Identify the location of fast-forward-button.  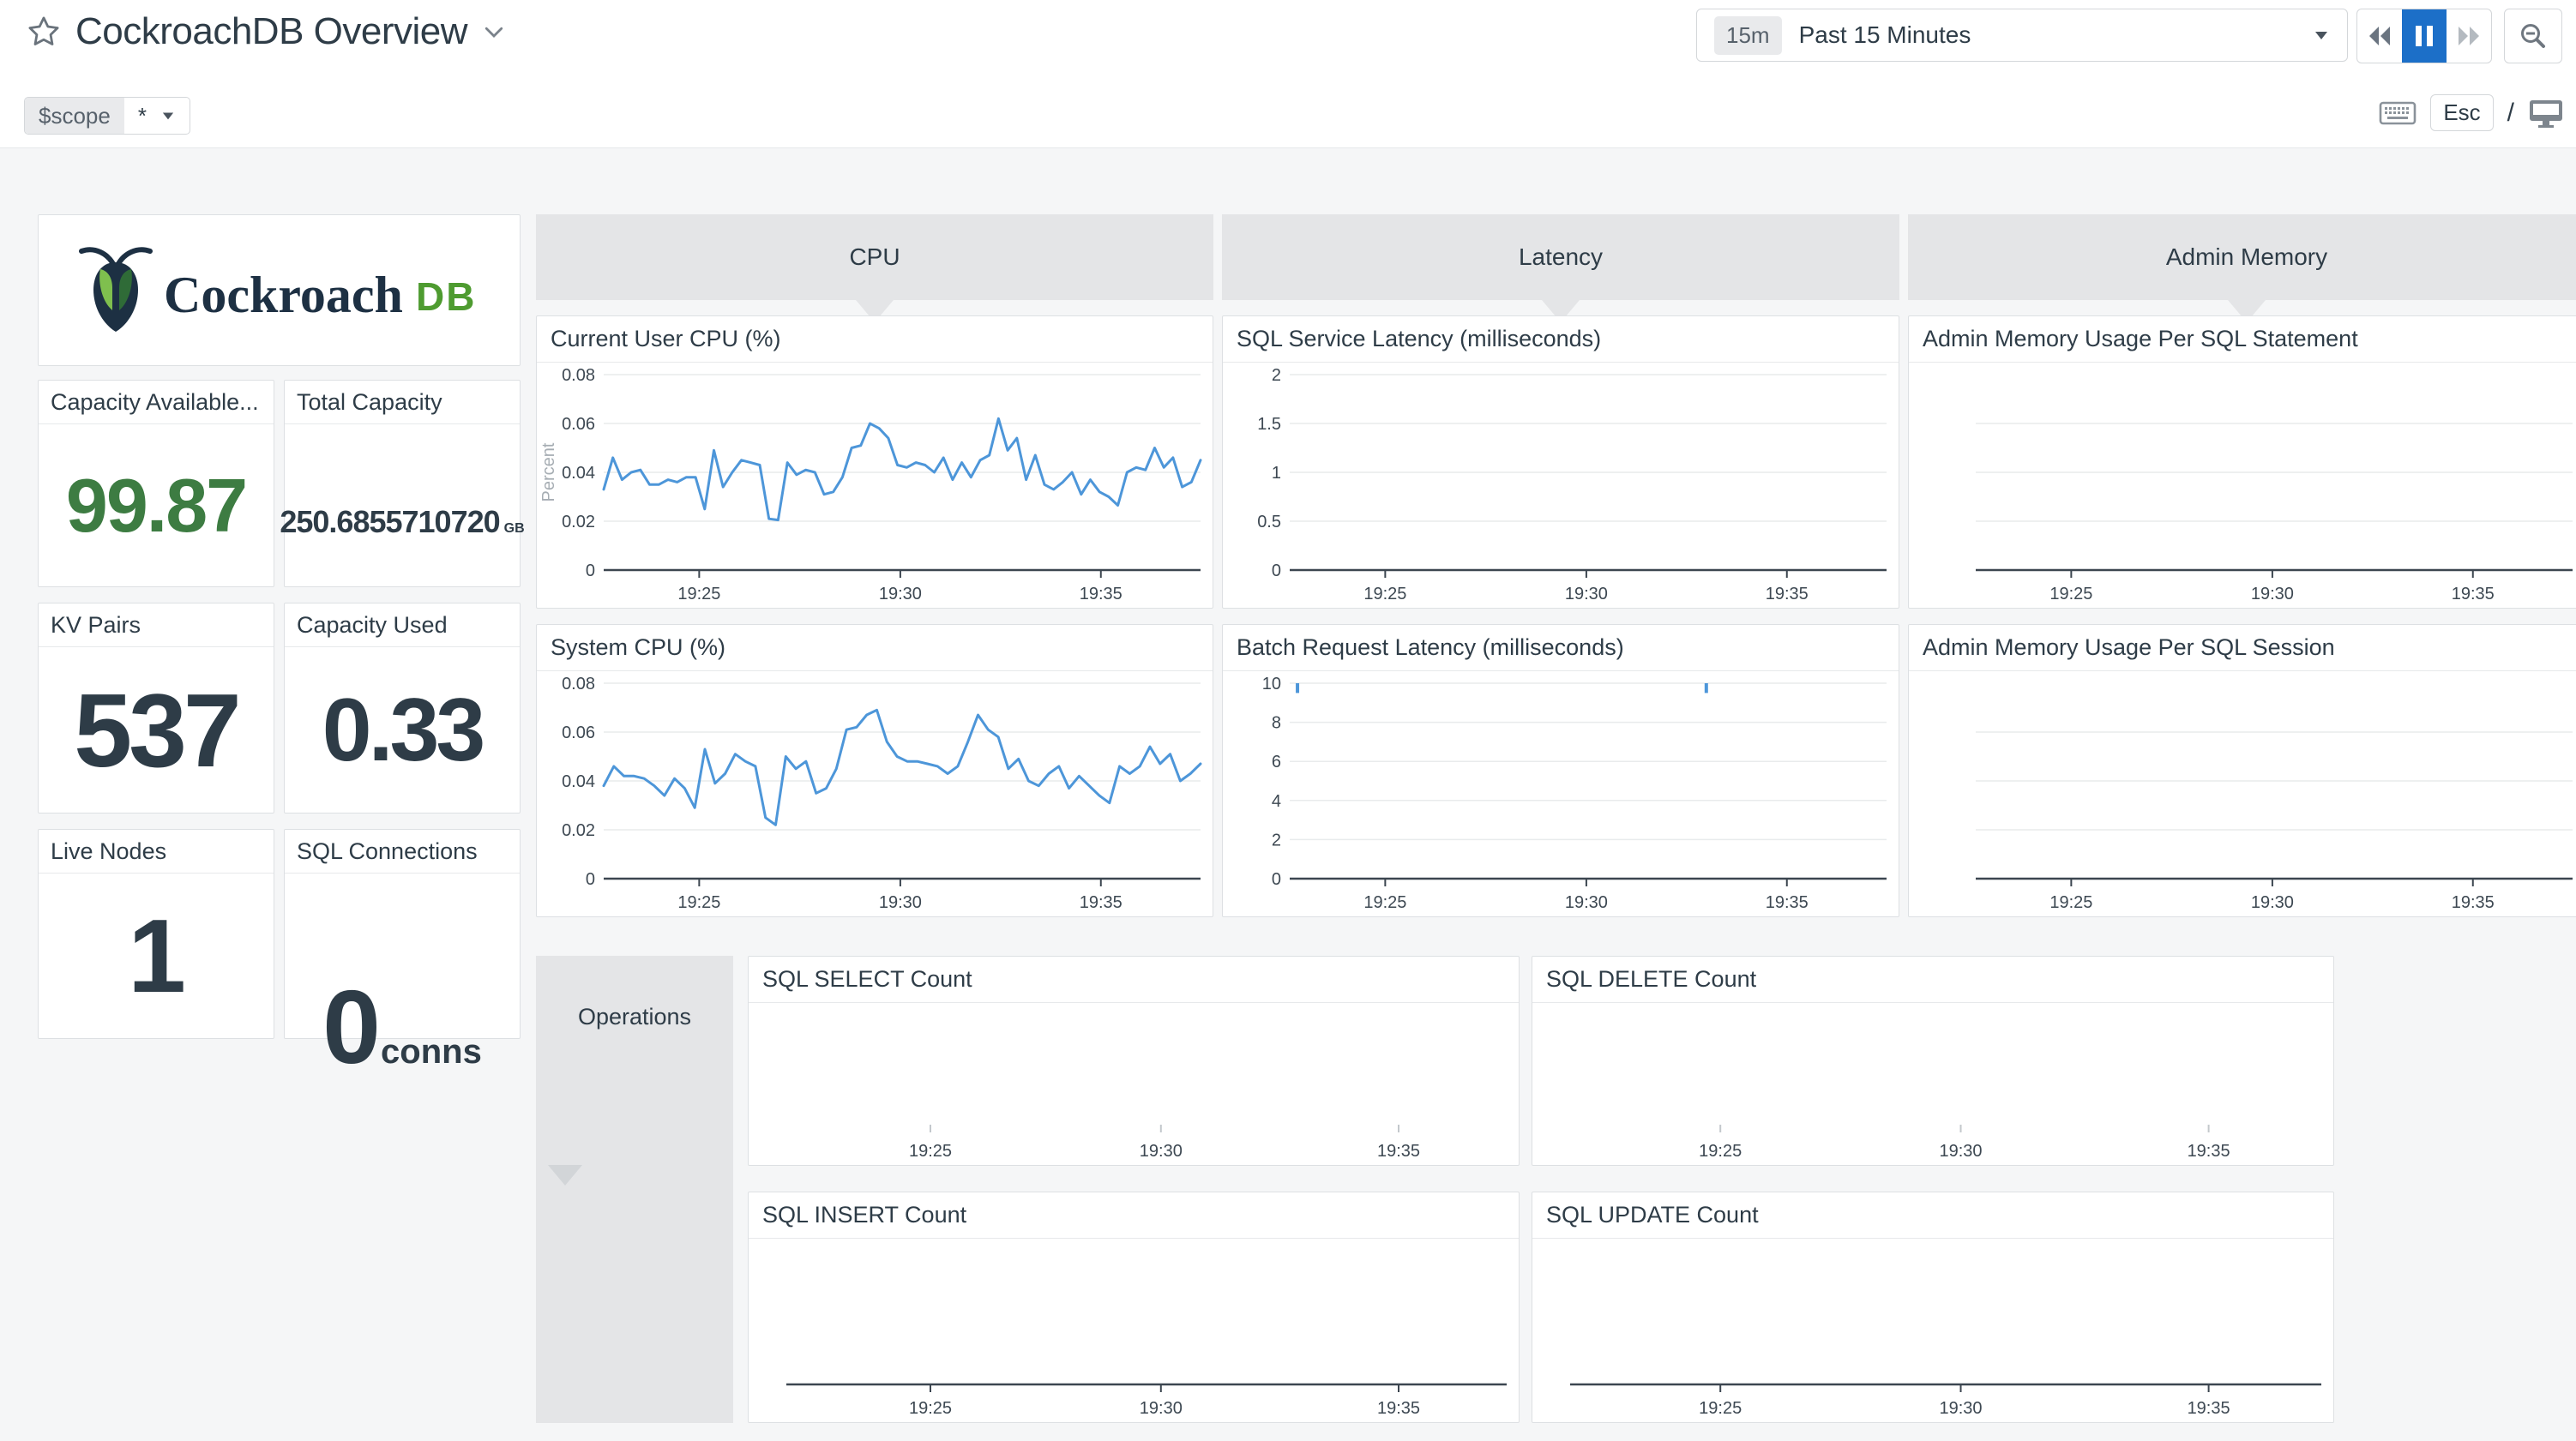
(2469, 36).